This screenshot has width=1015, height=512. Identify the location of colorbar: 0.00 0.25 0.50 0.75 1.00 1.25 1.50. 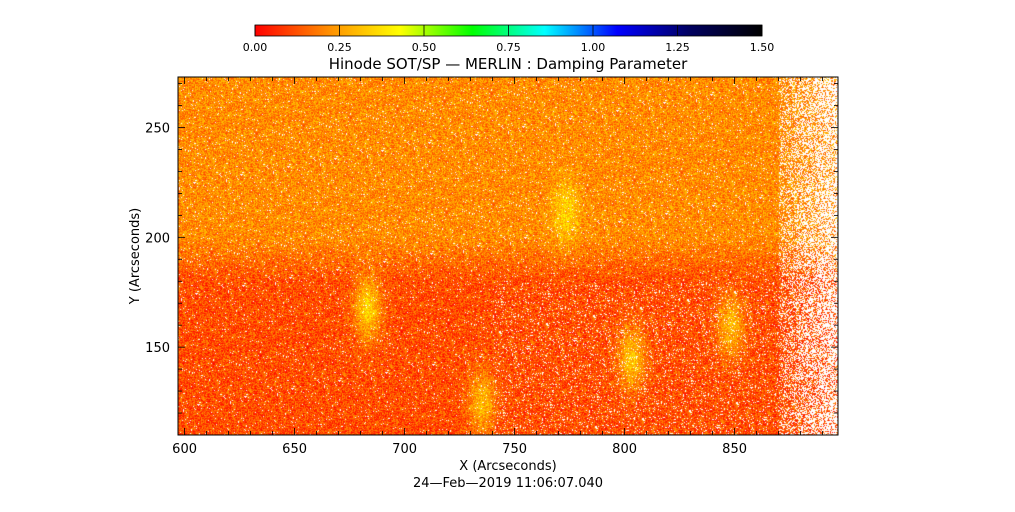
(509, 39).